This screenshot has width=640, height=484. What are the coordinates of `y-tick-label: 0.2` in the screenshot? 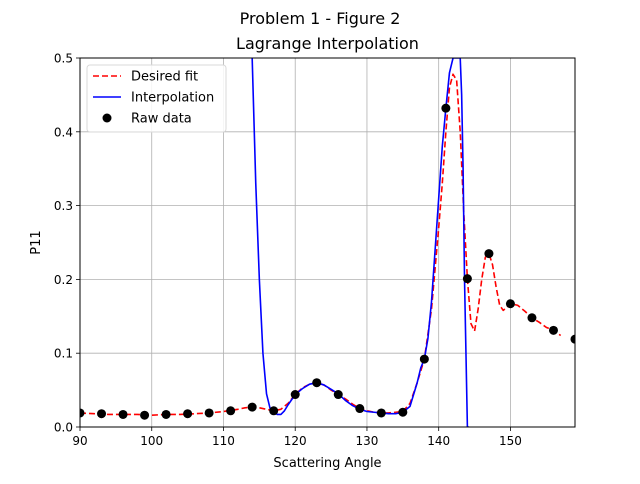 It's located at (63, 280).